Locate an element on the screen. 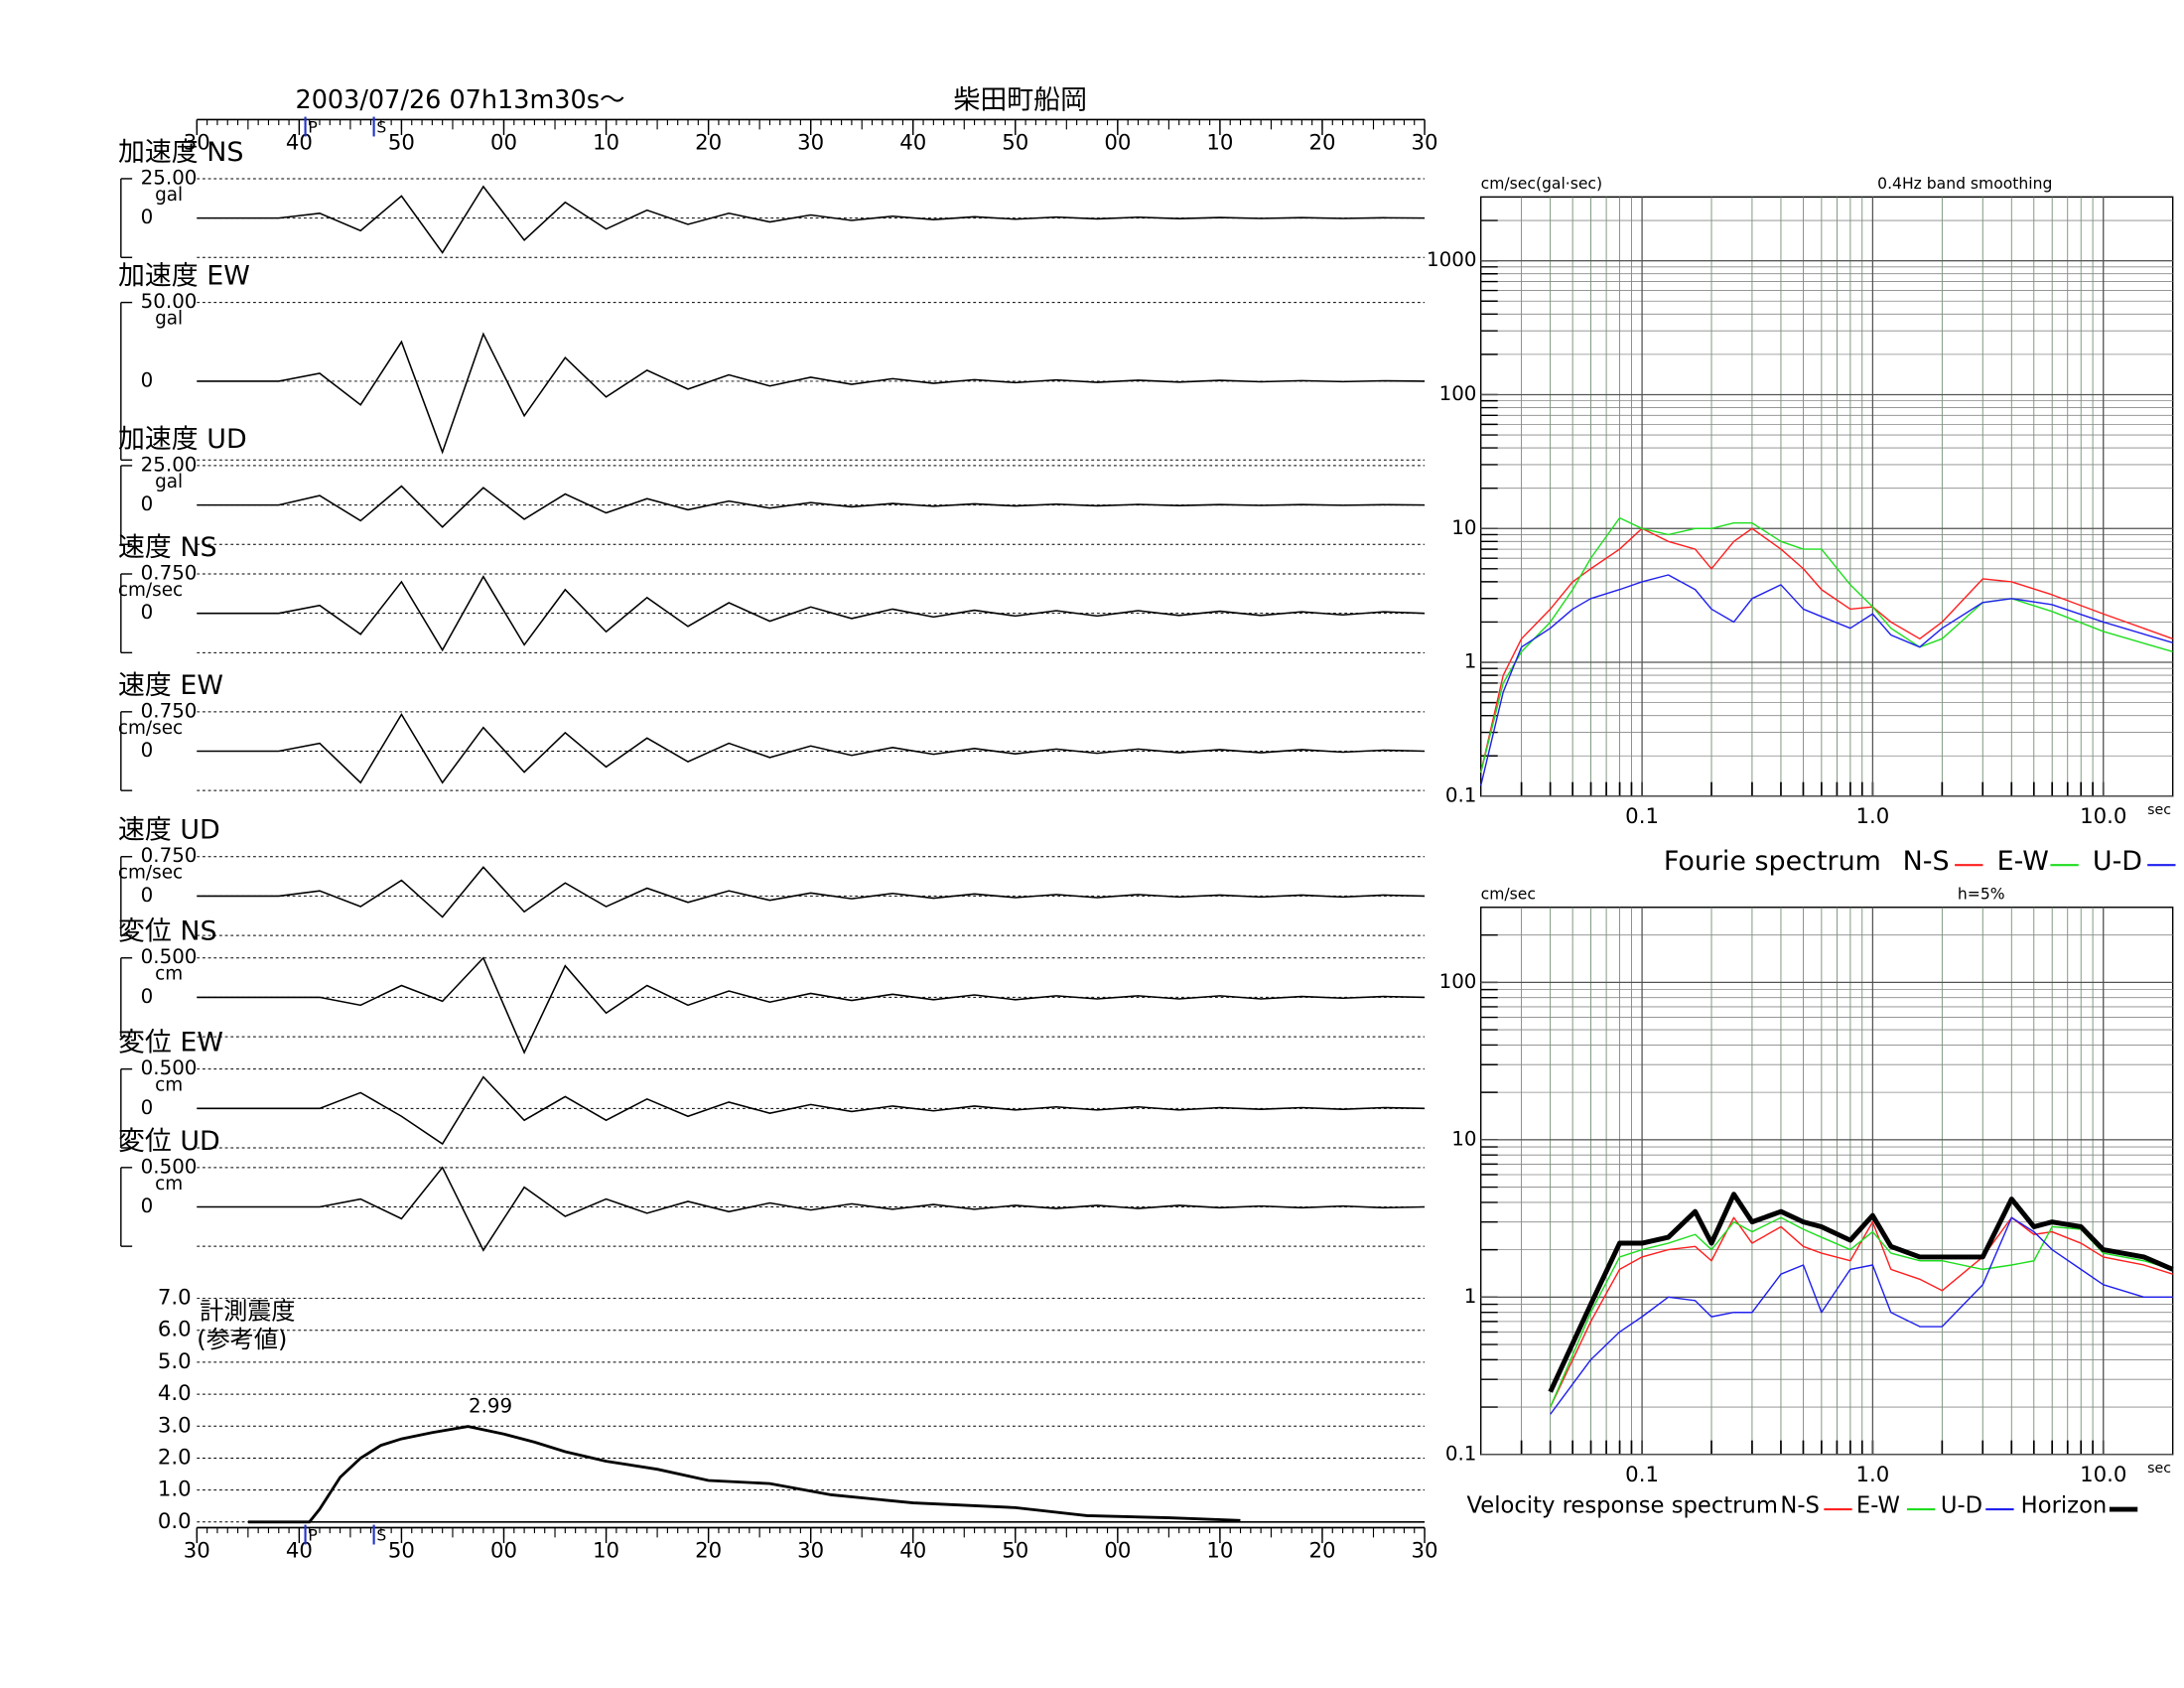 The height and width of the screenshot is (1688, 2184). record-date: 2003/07/26 07h13m30s〜 is located at coordinates (459, 100).